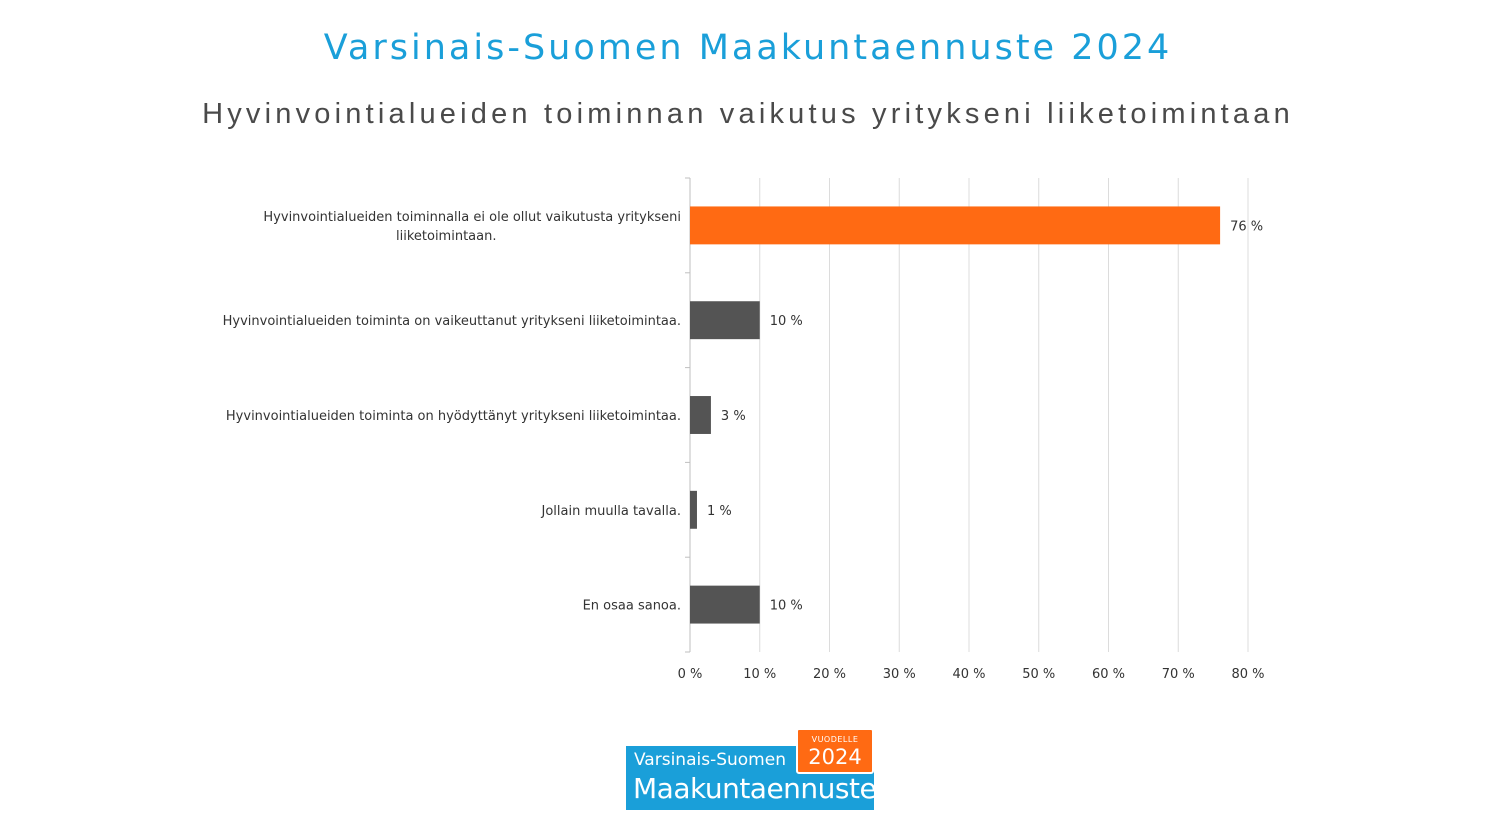  What do you see at coordinates (835, 757) in the screenshot?
I see `logo-badge-year: 2024` at bounding box center [835, 757].